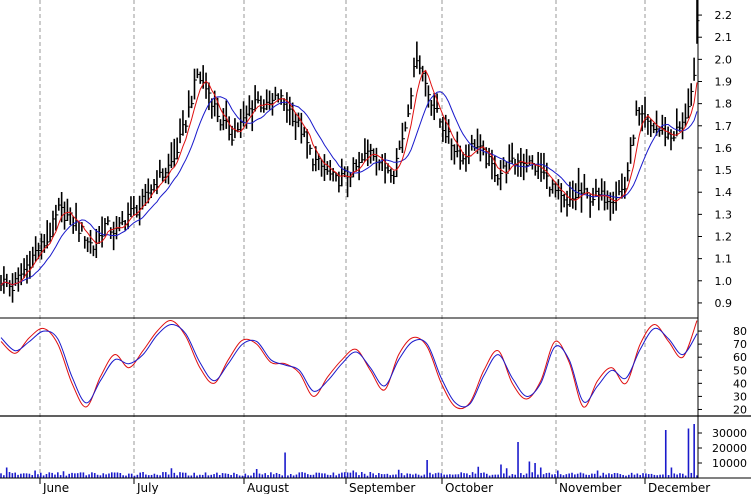 The height and width of the screenshot is (494, 751). I want to click on price-tick-label: 1.2, so click(724, 237).